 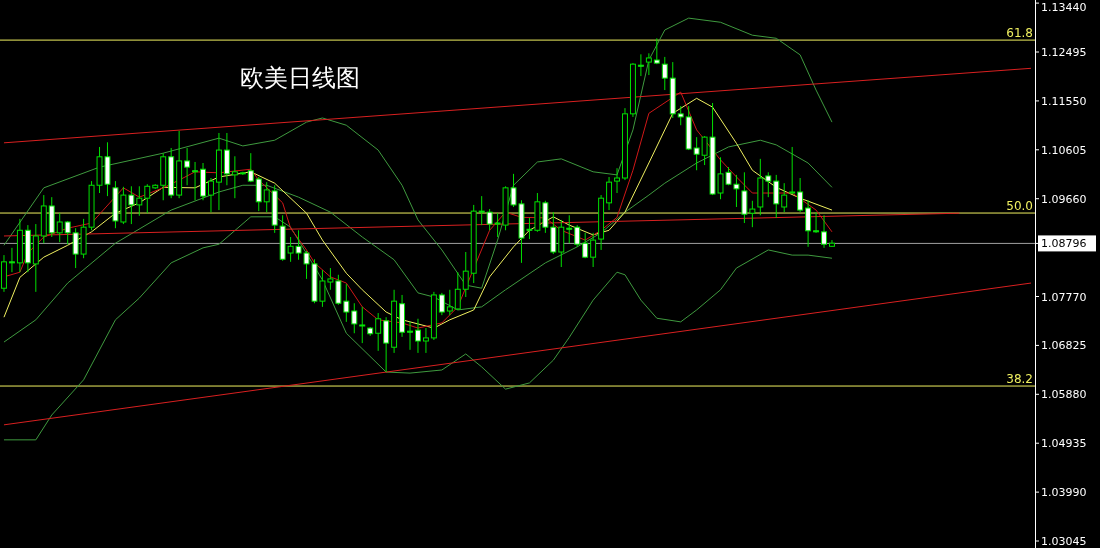 I want to click on y-tick-label: 1.08796, so click(x=1064, y=244).